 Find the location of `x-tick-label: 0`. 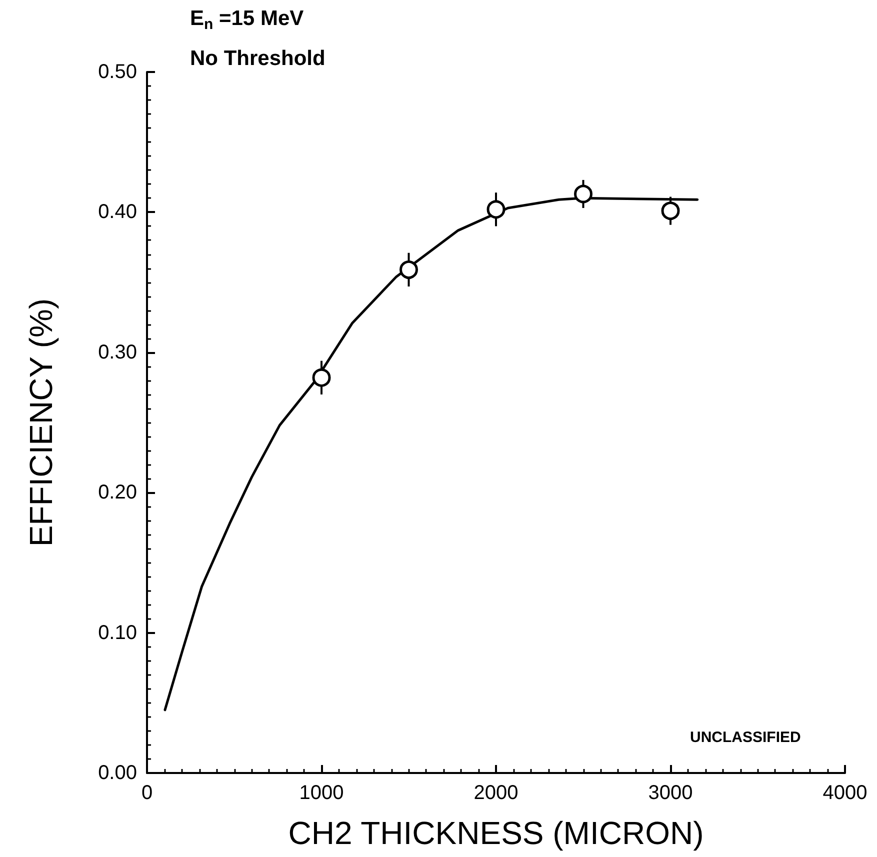

x-tick-label: 0 is located at coordinates (147, 793).